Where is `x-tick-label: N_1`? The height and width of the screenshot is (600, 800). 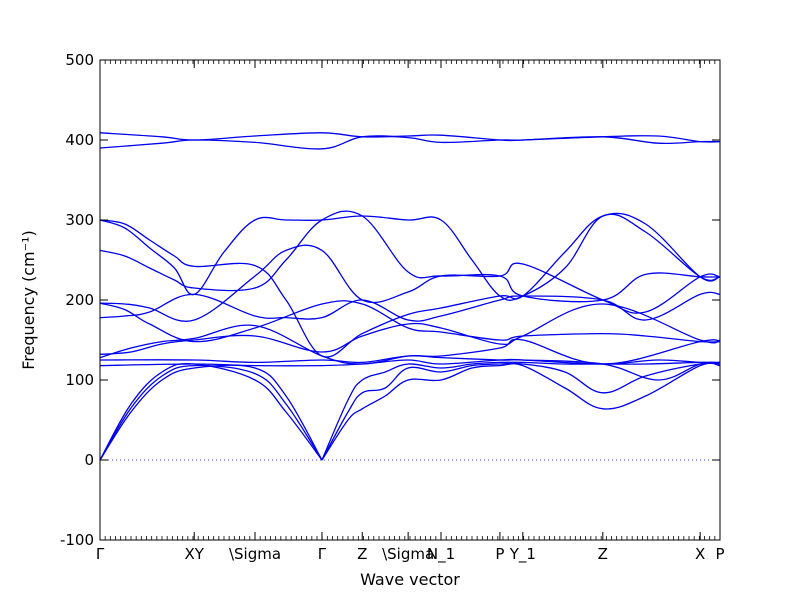 x-tick-label: N_1 is located at coordinates (441, 554).